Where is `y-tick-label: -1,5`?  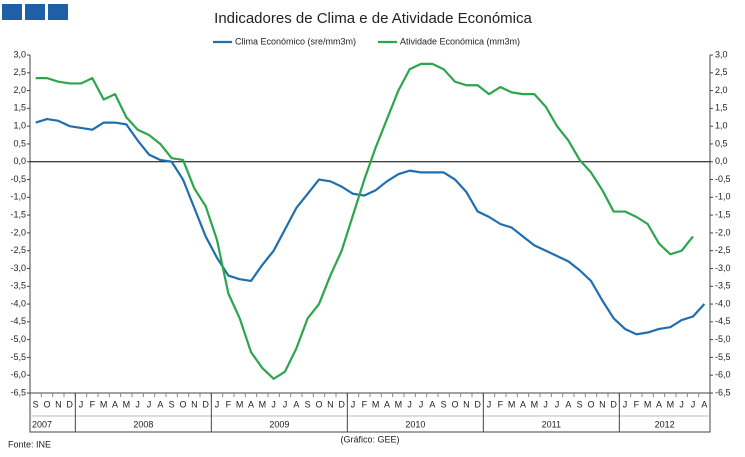 y-tick-label: -1,5 is located at coordinates (18, 214).